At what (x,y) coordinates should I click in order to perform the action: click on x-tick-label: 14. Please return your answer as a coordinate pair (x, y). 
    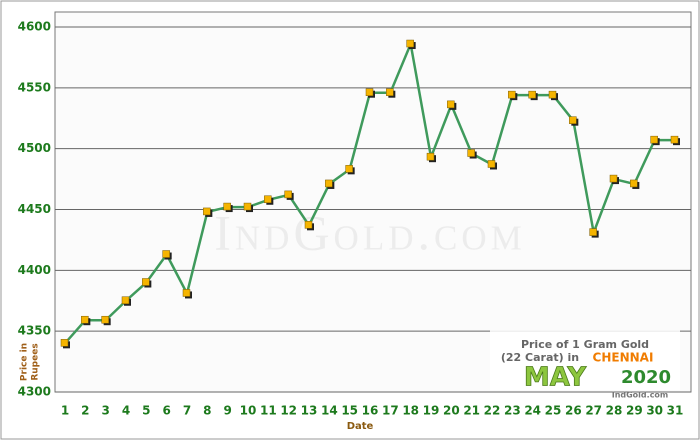
    Looking at the image, I should click on (329, 411).